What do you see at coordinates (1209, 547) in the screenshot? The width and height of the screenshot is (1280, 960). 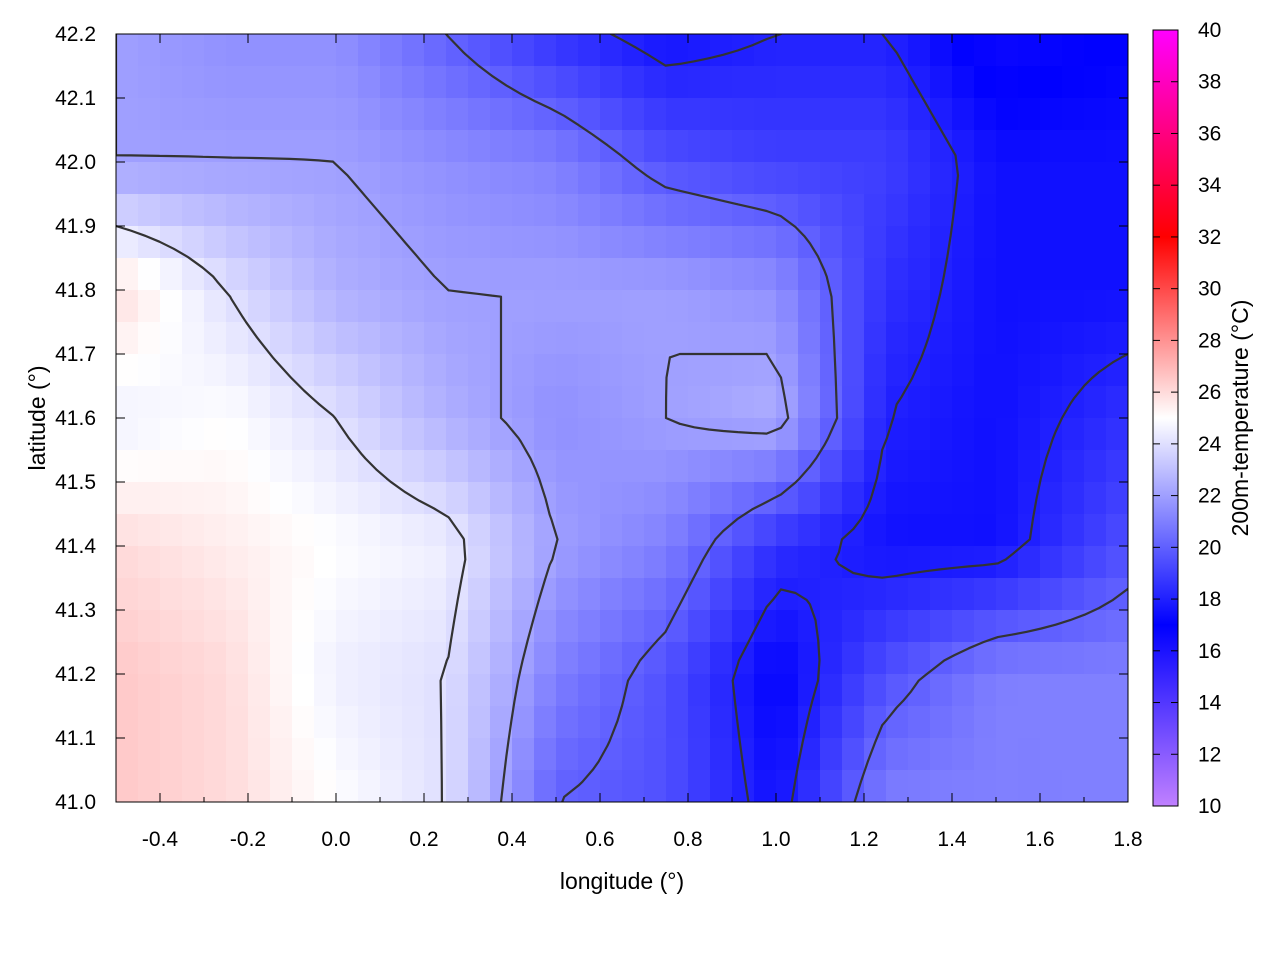 I see `colorbar-tick-label: 20` at bounding box center [1209, 547].